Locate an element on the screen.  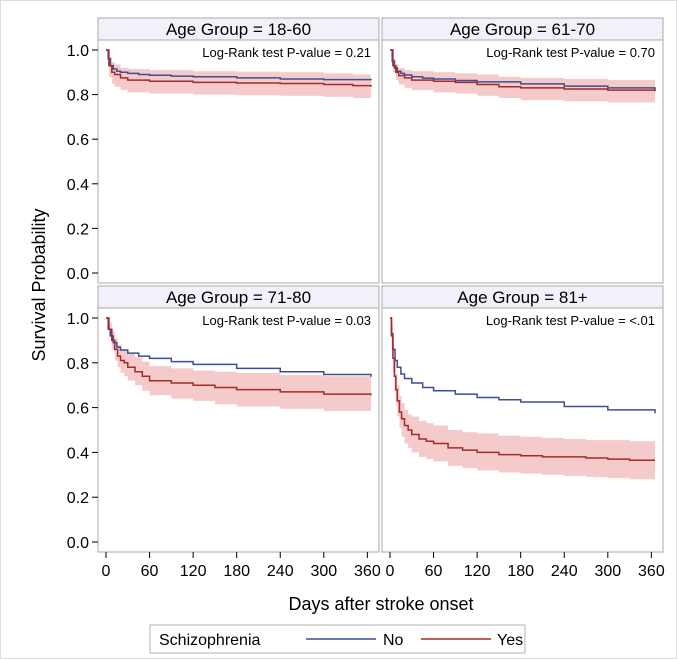
pvalue-annotation: Log-Rank test P-value = 0.03 is located at coordinates (286, 320).